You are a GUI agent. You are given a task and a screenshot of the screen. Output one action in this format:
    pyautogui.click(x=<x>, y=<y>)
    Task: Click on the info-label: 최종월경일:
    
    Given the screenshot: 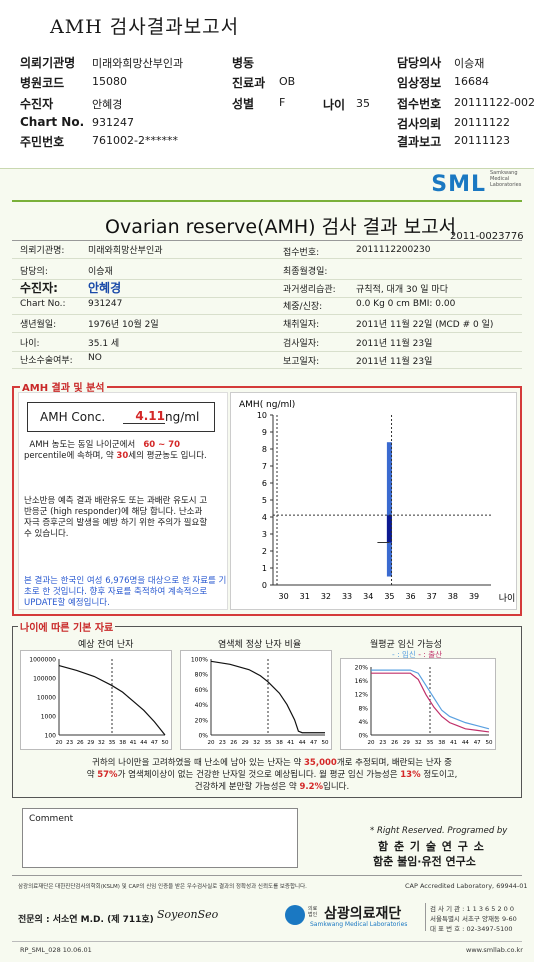 What is the action you would take?
    pyautogui.click(x=305, y=272)
    